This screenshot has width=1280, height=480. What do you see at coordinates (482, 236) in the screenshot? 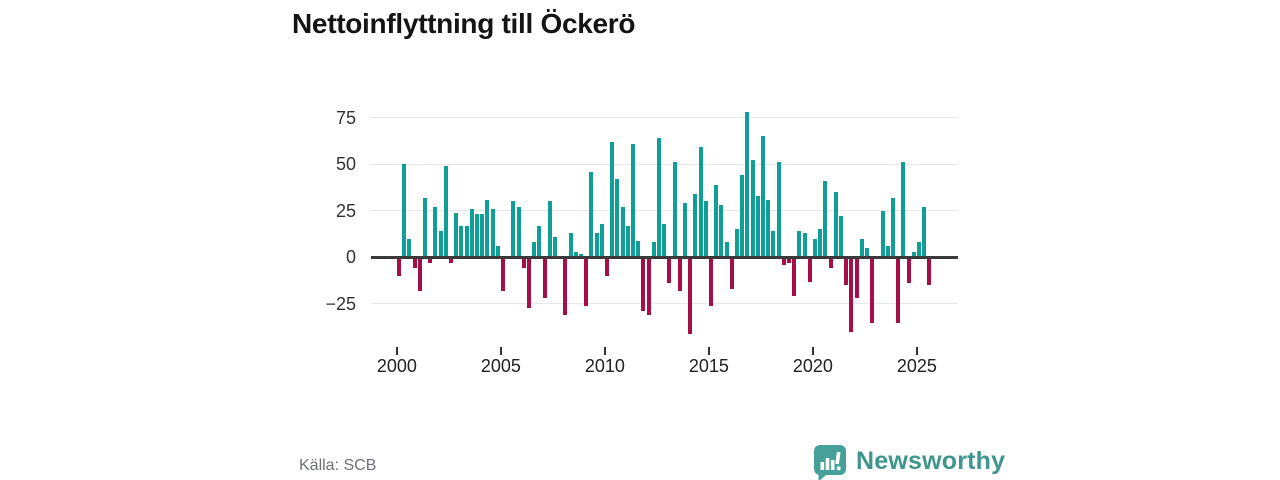
I see `bar-2004Q1` at bounding box center [482, 236].